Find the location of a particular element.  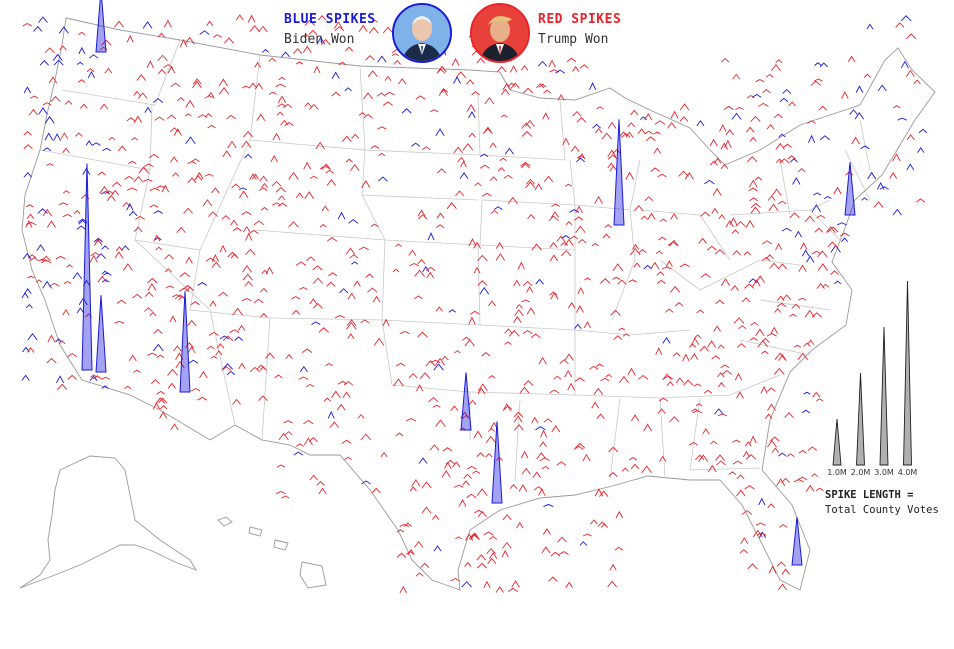

biden-won-label: Biden Won is located at coordinates (319, 39).